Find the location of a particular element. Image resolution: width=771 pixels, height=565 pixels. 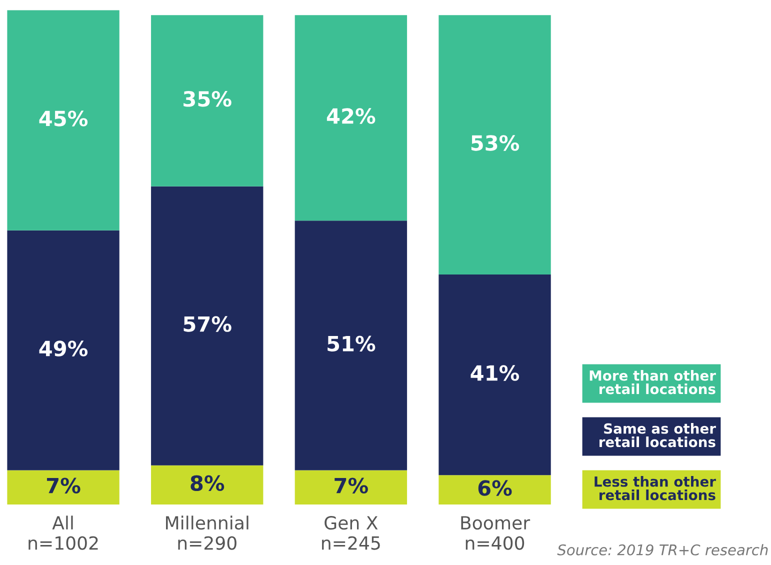

data-label: 41% is located at coordinates (495, 373).